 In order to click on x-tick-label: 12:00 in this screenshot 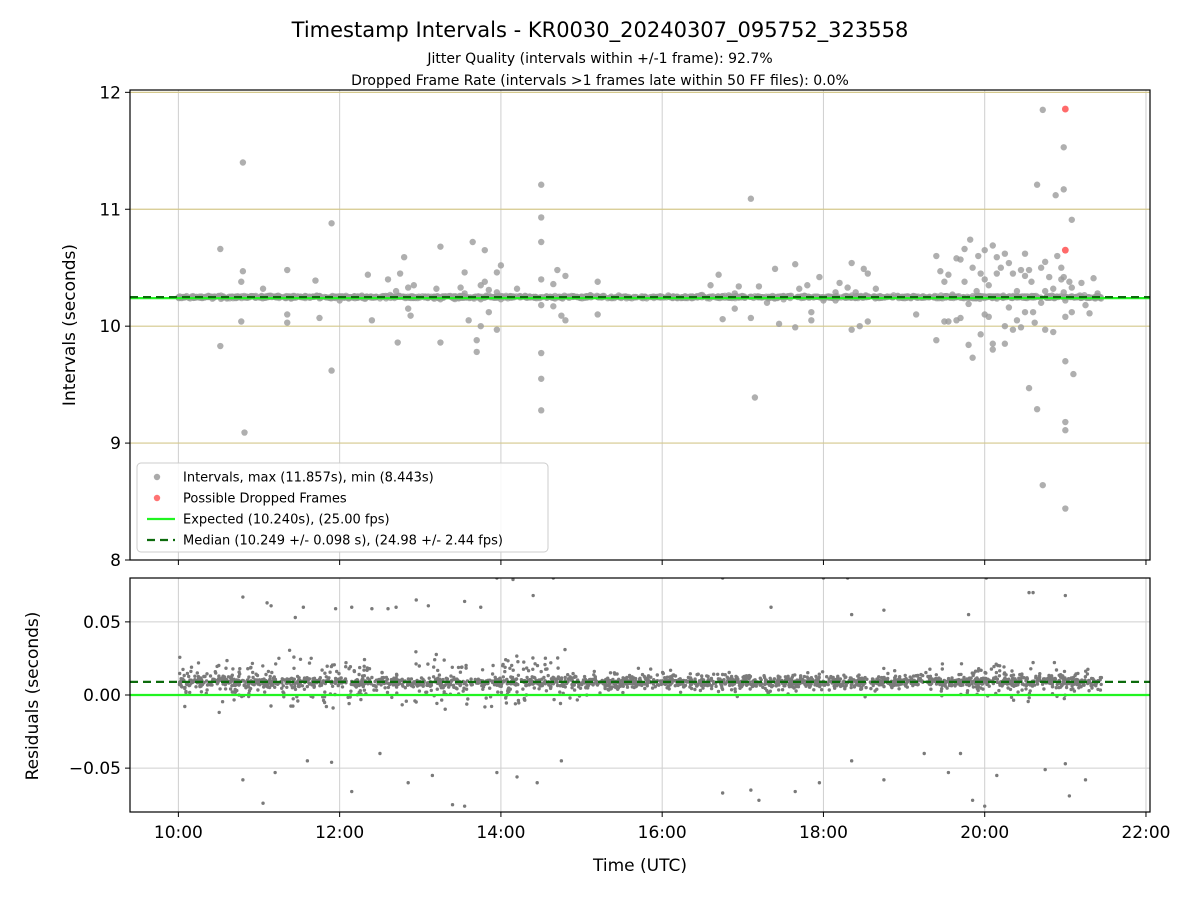, I will do `click(339, 833)`.